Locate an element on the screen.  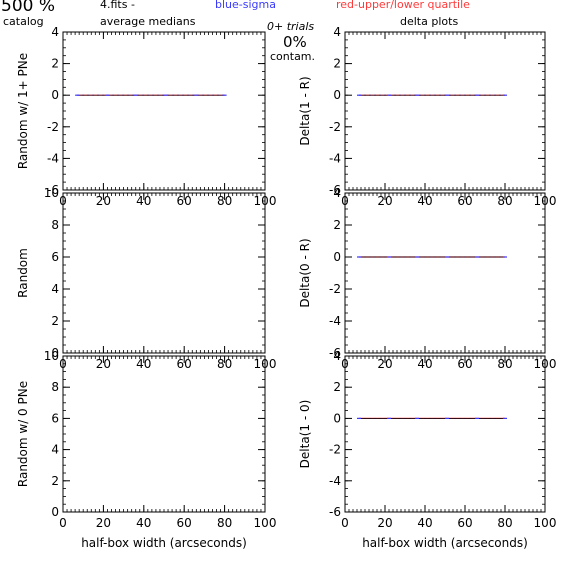
y-axis-label: Delta(1 - 0) is located at coordinates (305, 434).